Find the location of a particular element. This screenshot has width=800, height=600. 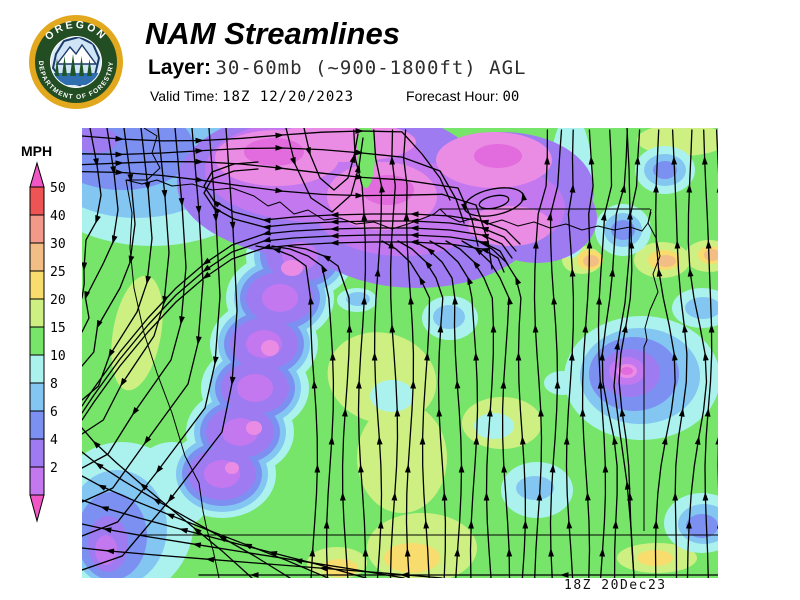

svg-text: 30 is located at coordinates (58, 244).